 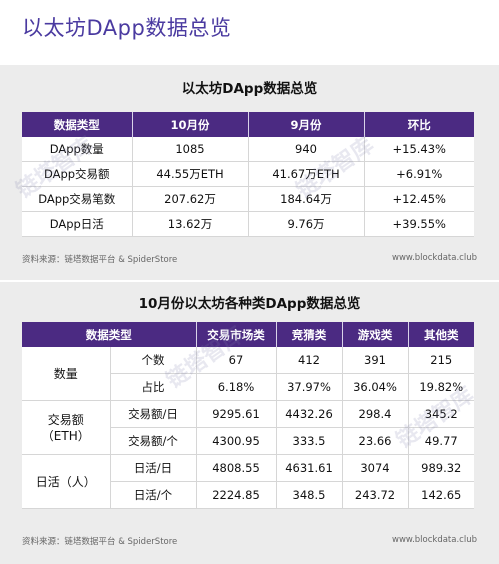 What do you see at coordinates (153, 441) in the screenshot?
I see `row-label: 交易额/个` at bounding box center [153, 441].